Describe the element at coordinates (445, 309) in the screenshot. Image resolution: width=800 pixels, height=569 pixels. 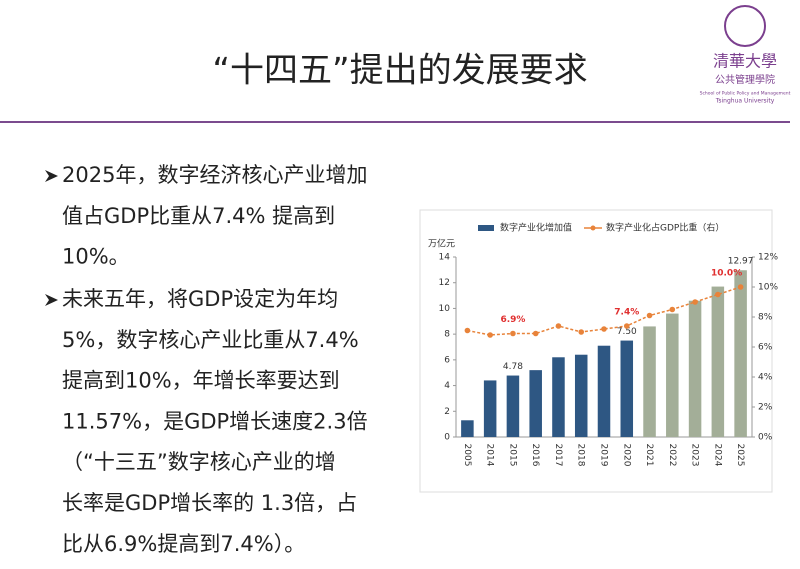
I see `y-tick-label: 10` at that location.